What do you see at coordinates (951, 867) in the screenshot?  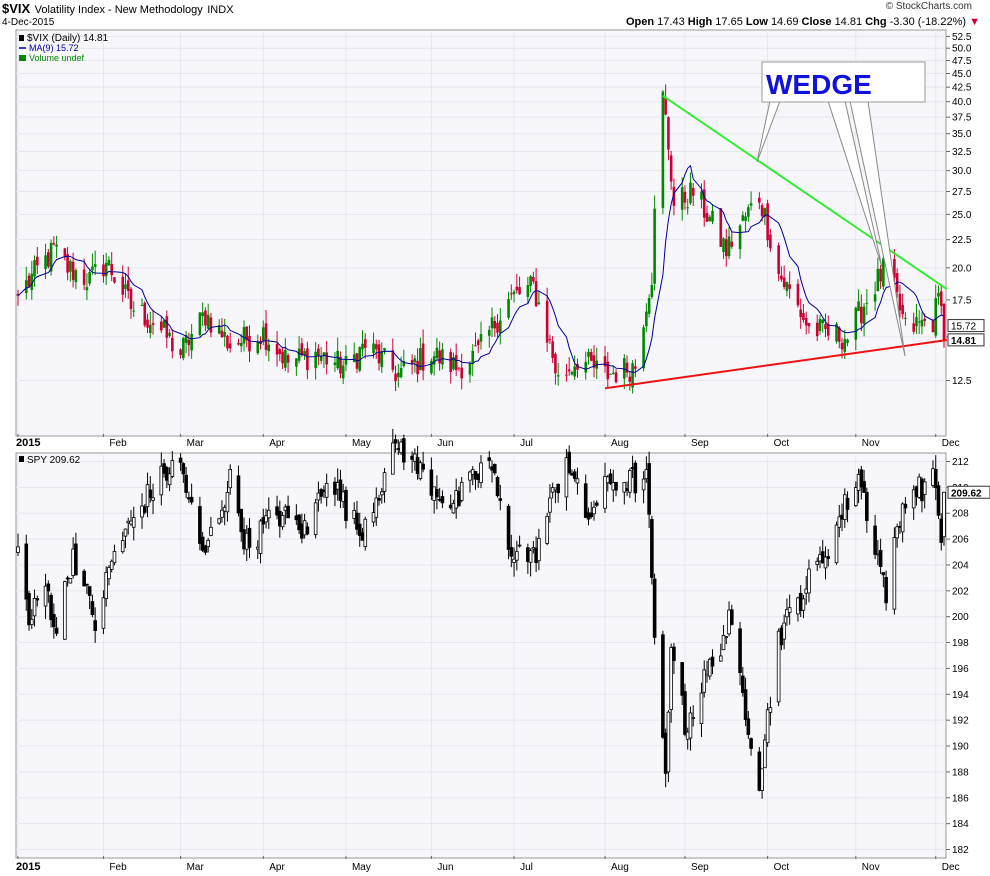 I see `x-tick-label: Dec` at bounding box center [951, 867].